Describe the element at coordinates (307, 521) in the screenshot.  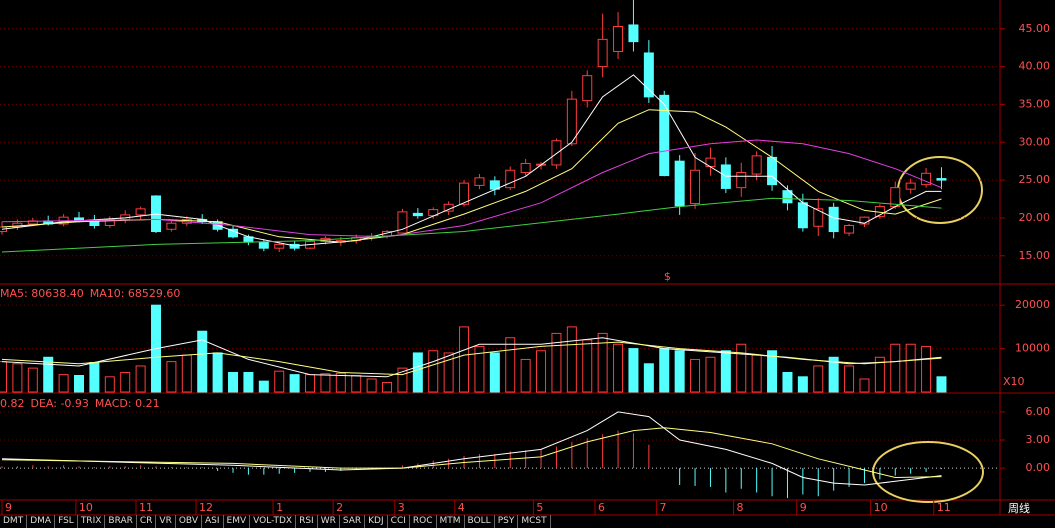
I see `indicator-tab: RSI` at that location.